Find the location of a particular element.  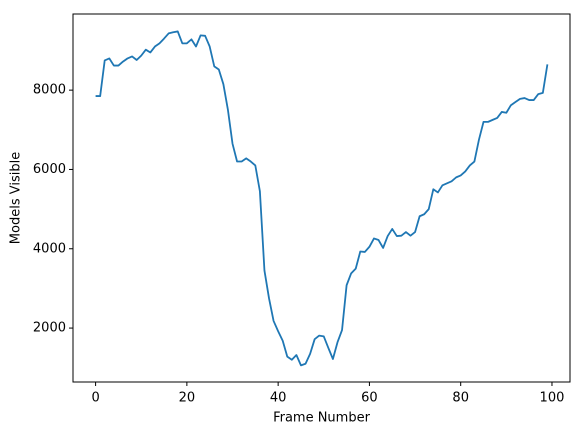

x-tick-label: 0 is located at coordinates (95, 398).